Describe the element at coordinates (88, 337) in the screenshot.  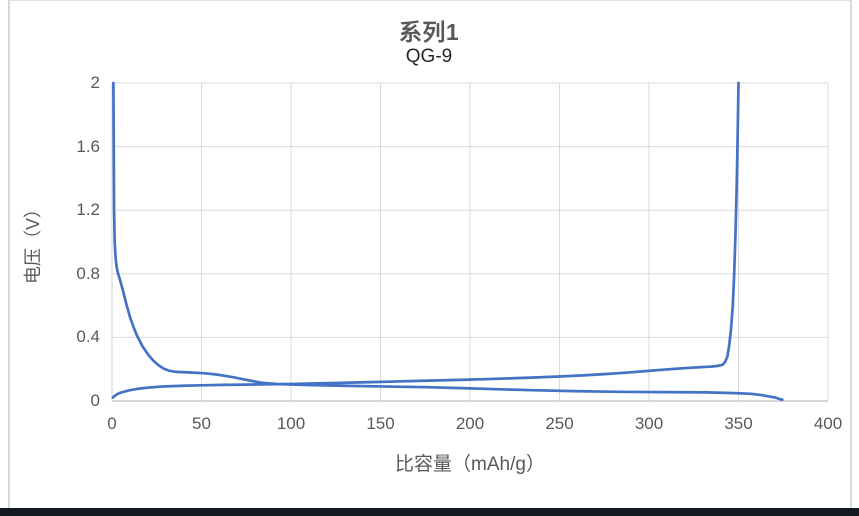
I see `y-tick-label: 0.4` at that location.